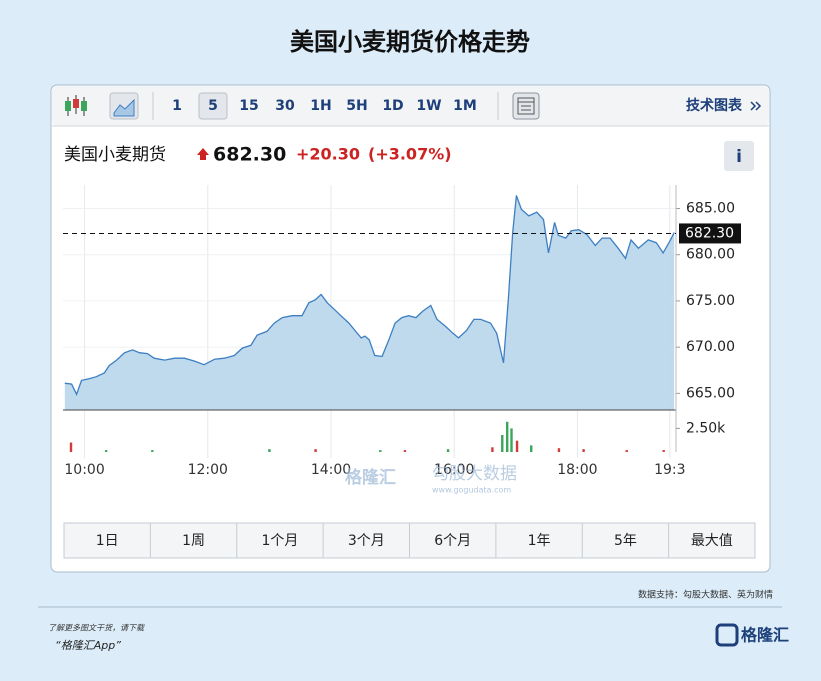 The height and width of the screenshot is (681, 821). I want to click on chevron-icon, so click(756, 106).